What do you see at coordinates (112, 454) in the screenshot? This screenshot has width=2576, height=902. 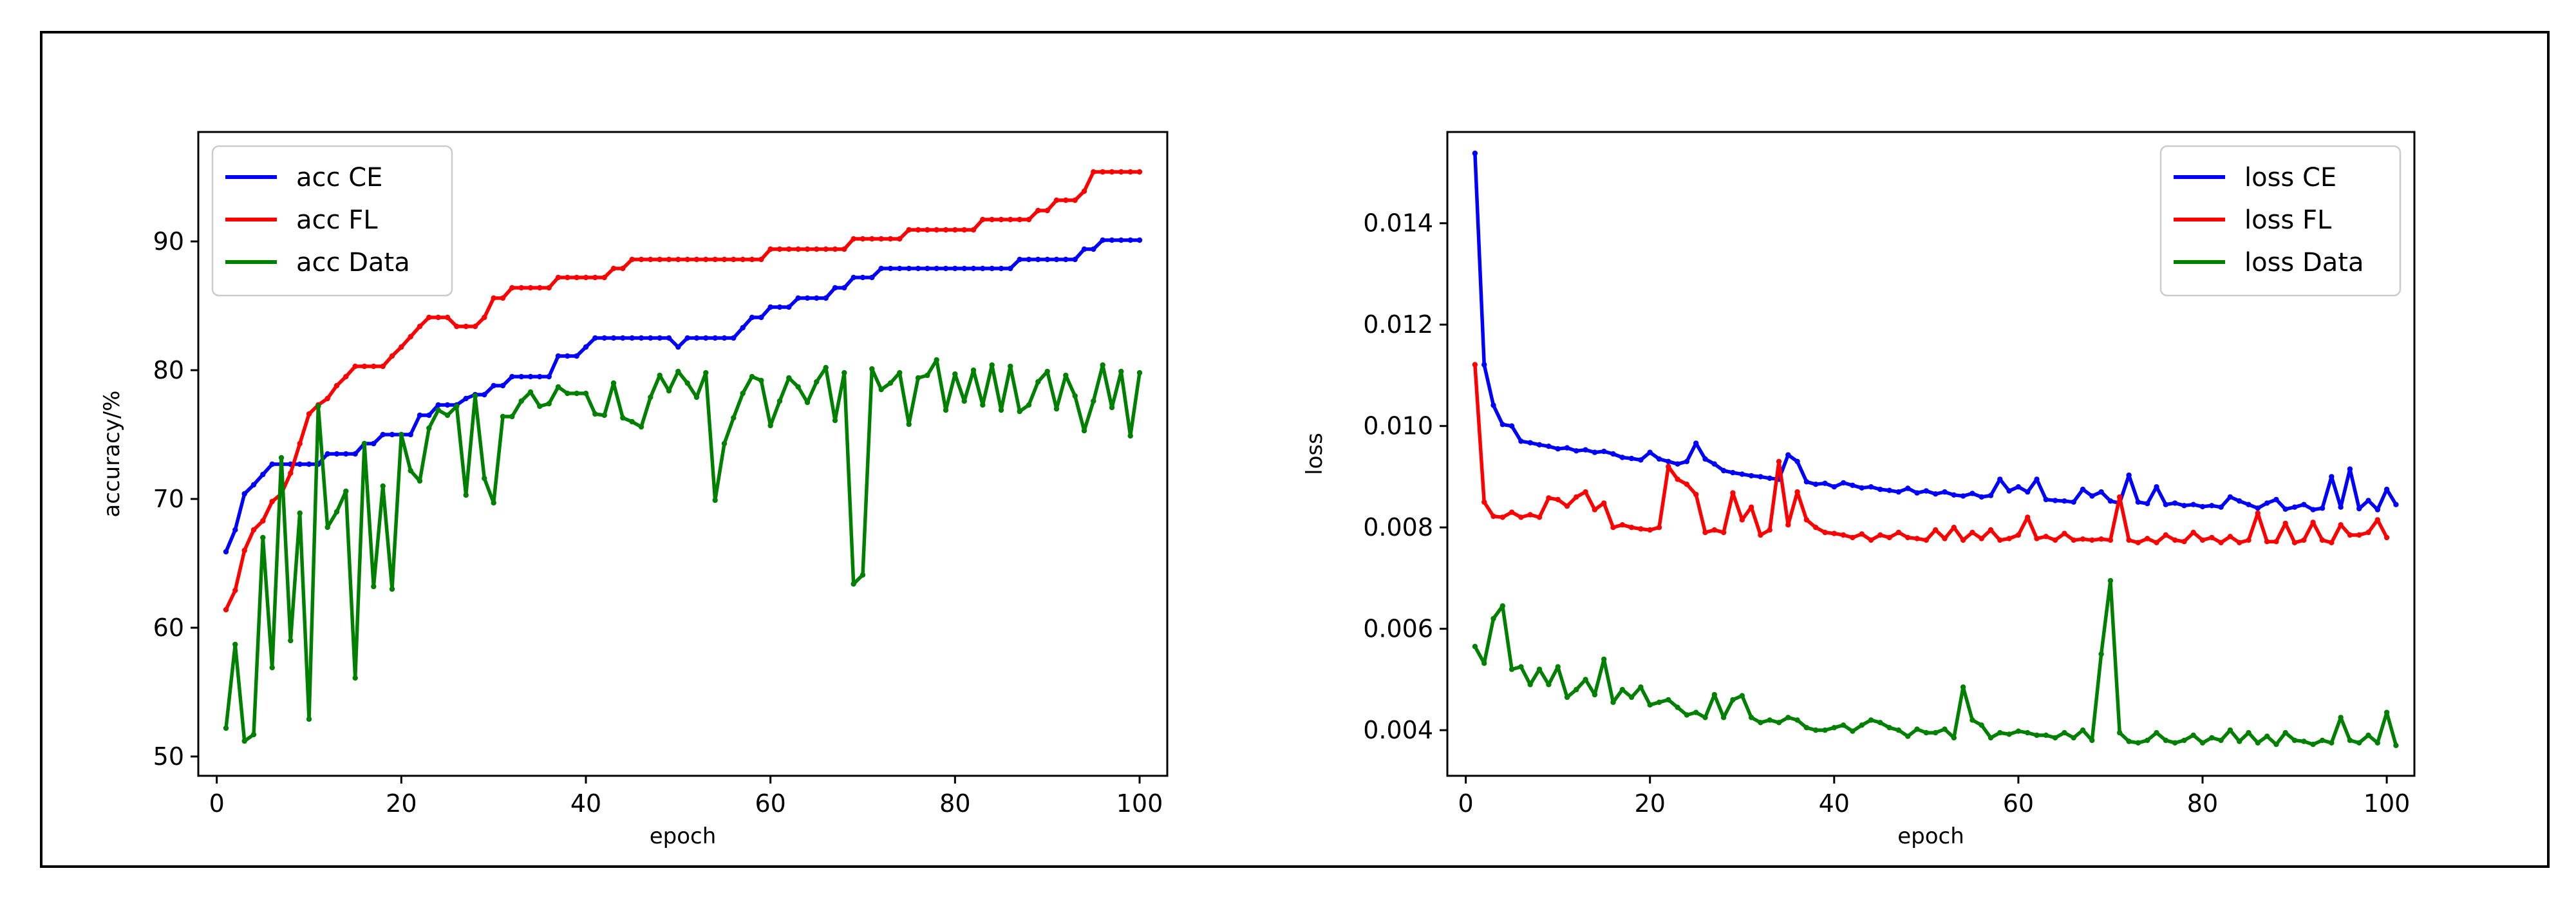 I see `accuracy-y-axis-label: accuracy/%` at bounding box center [112, 454].